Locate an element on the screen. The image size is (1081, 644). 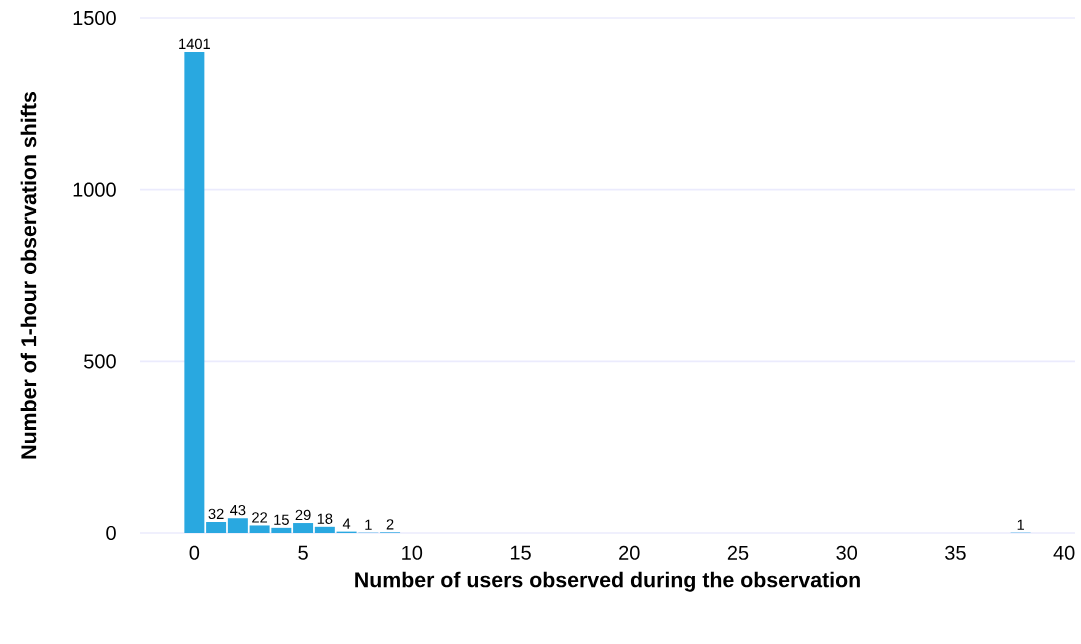
y-tick-label: 500 is located at coordinates (100, 361).